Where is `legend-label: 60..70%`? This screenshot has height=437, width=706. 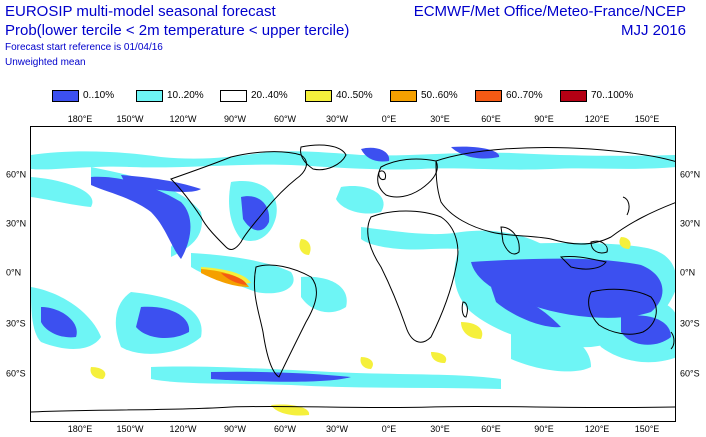
legend-label: 60..70% is located at coordinates (524, 95).